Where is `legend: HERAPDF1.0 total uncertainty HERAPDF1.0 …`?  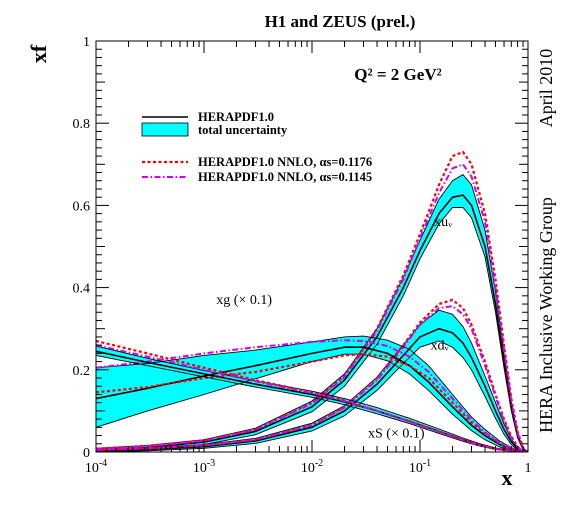
legend: HERAPDF1.0 total uncertainty HERAPDF1.0 … is located at coordinates (256, 147).